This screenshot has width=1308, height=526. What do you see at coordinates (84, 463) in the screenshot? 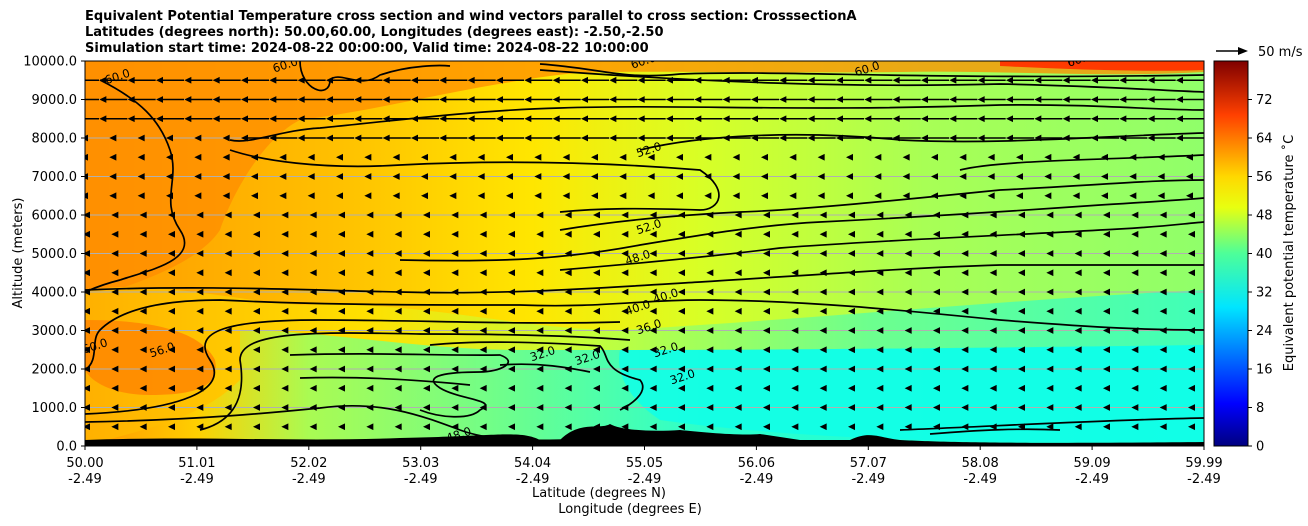
I see `x-tick-label-lat: 50.00` at bounding box center [84, 463].